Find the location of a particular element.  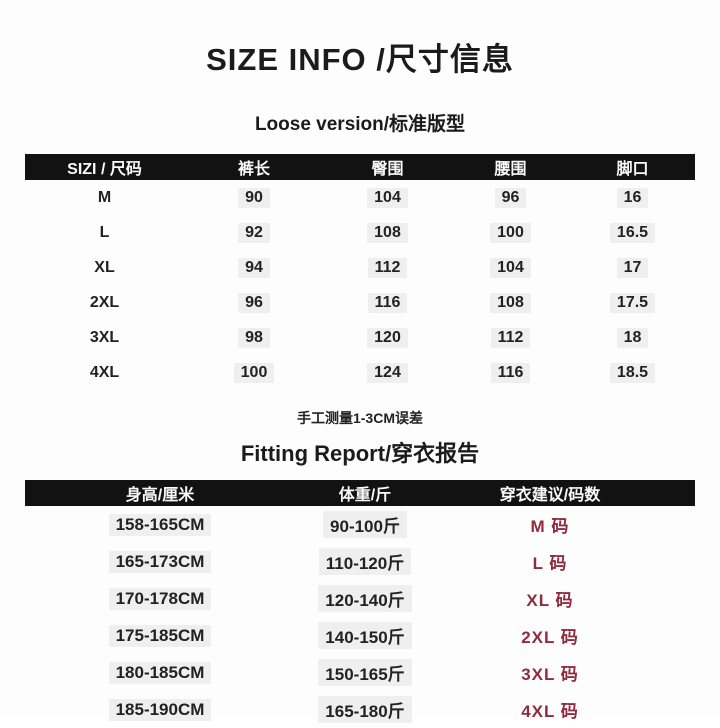

table-row: M 90 104 96 16 is located at coordinates (360, 197).